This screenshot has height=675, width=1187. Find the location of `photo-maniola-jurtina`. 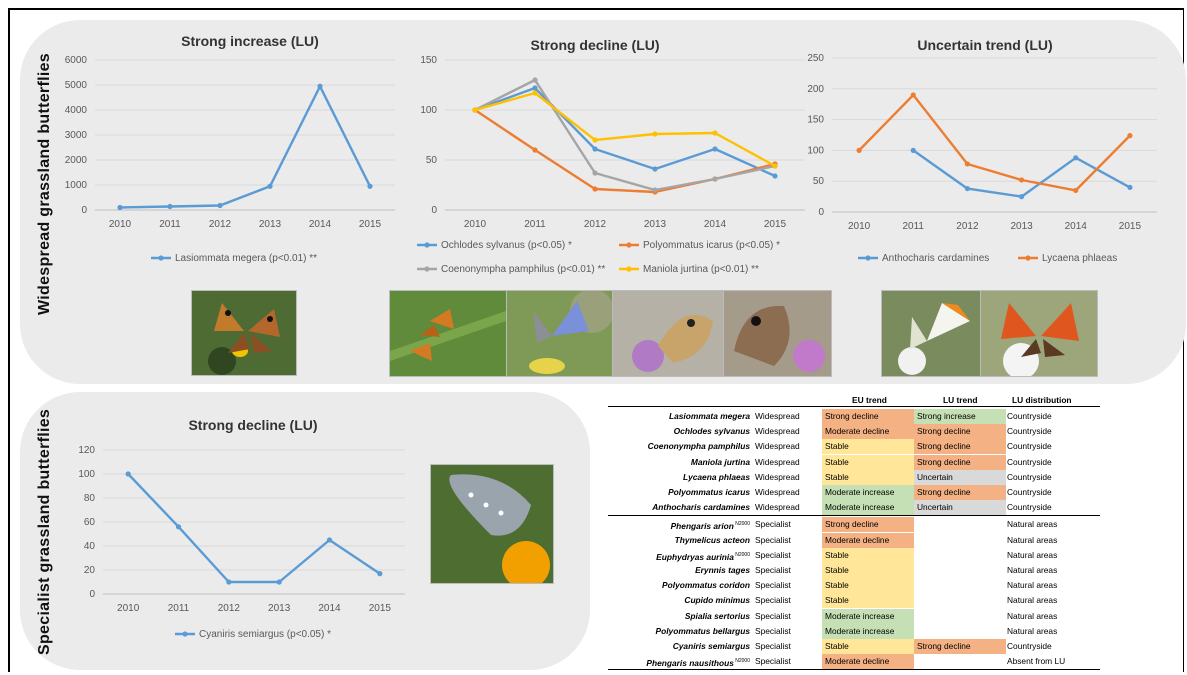

photo-maniola-jurtina is located at coordinates (777, 333).